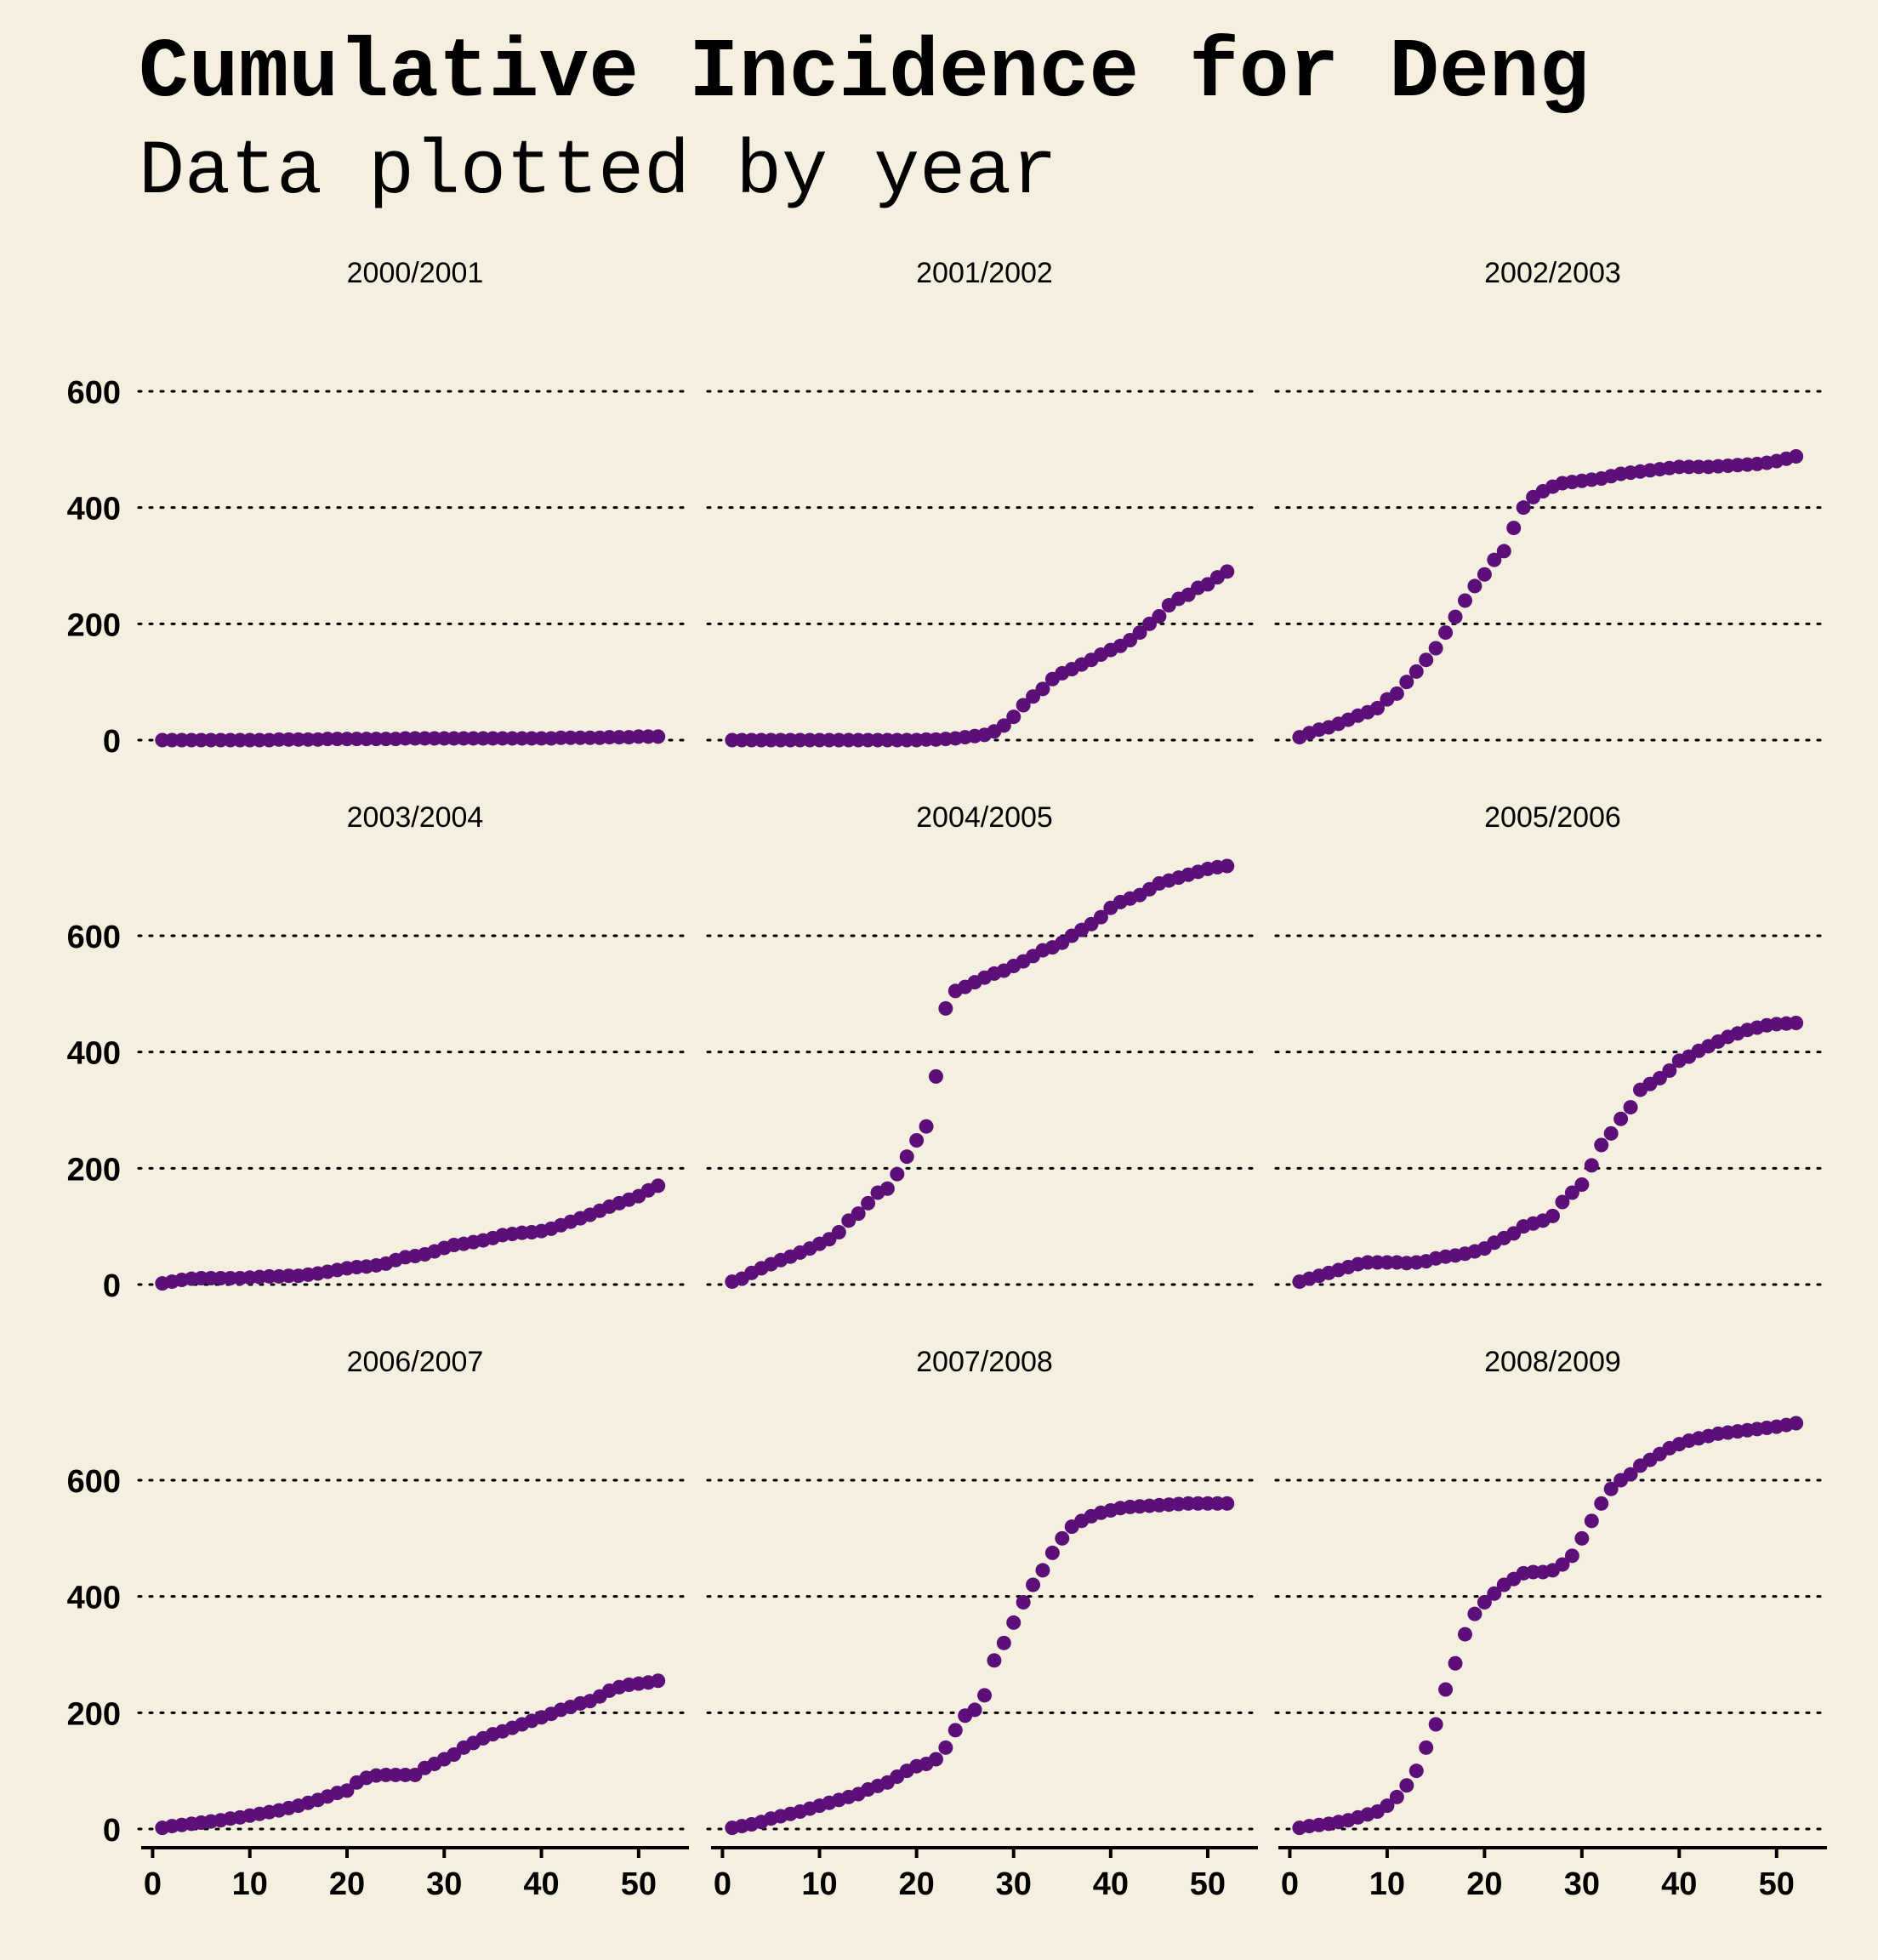 This screenshot has height=1960, width=1878. What do you see at coordinates (1387, 1884) in the screenshot?
I see `x-tick-label: 10` at bounding box center [1387, 1884].